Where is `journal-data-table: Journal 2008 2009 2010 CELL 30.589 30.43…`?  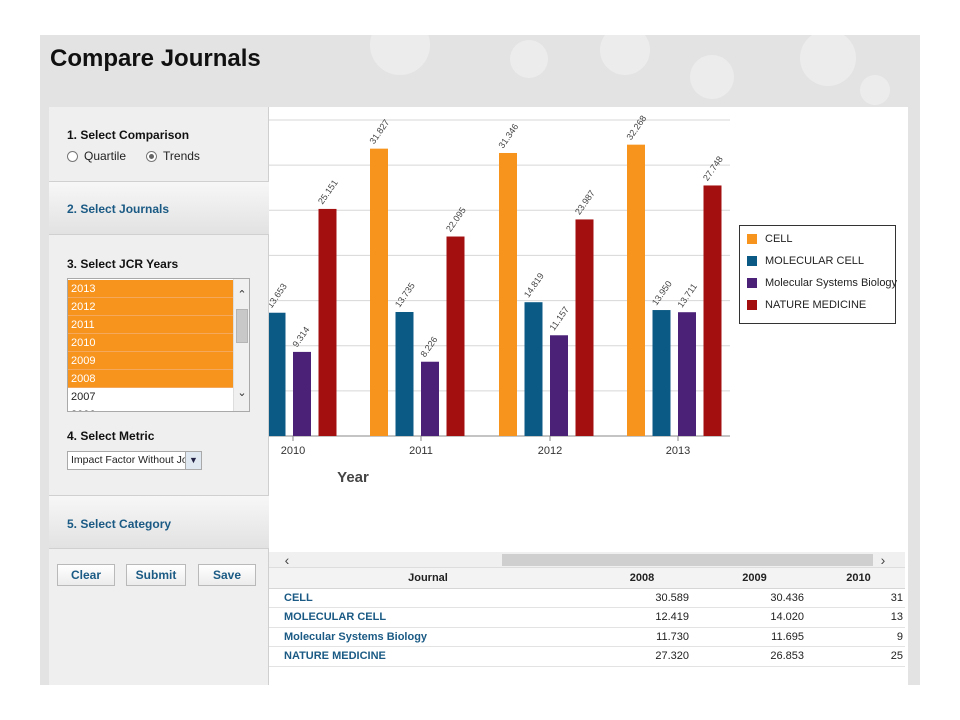 journal-data-table: Journal 2008 2009 2010 CELL 30.589 30.43… is located at coordinates (587, 617).